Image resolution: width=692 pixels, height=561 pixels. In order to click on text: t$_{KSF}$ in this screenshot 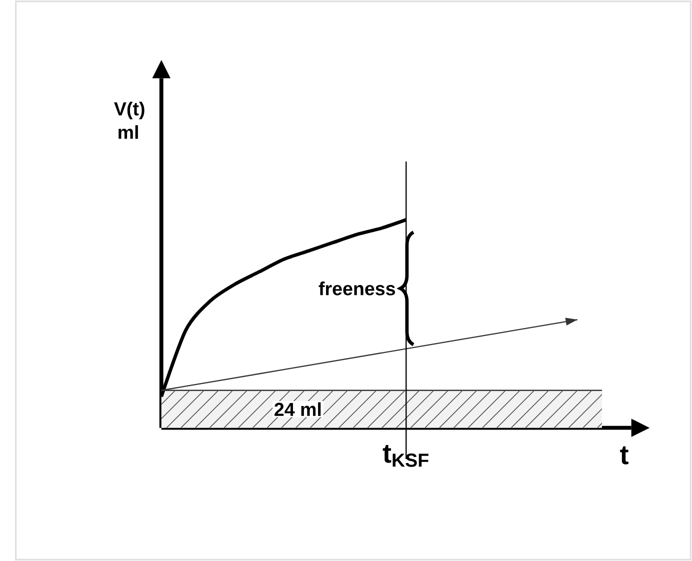, I will do `click(405, 455)`.